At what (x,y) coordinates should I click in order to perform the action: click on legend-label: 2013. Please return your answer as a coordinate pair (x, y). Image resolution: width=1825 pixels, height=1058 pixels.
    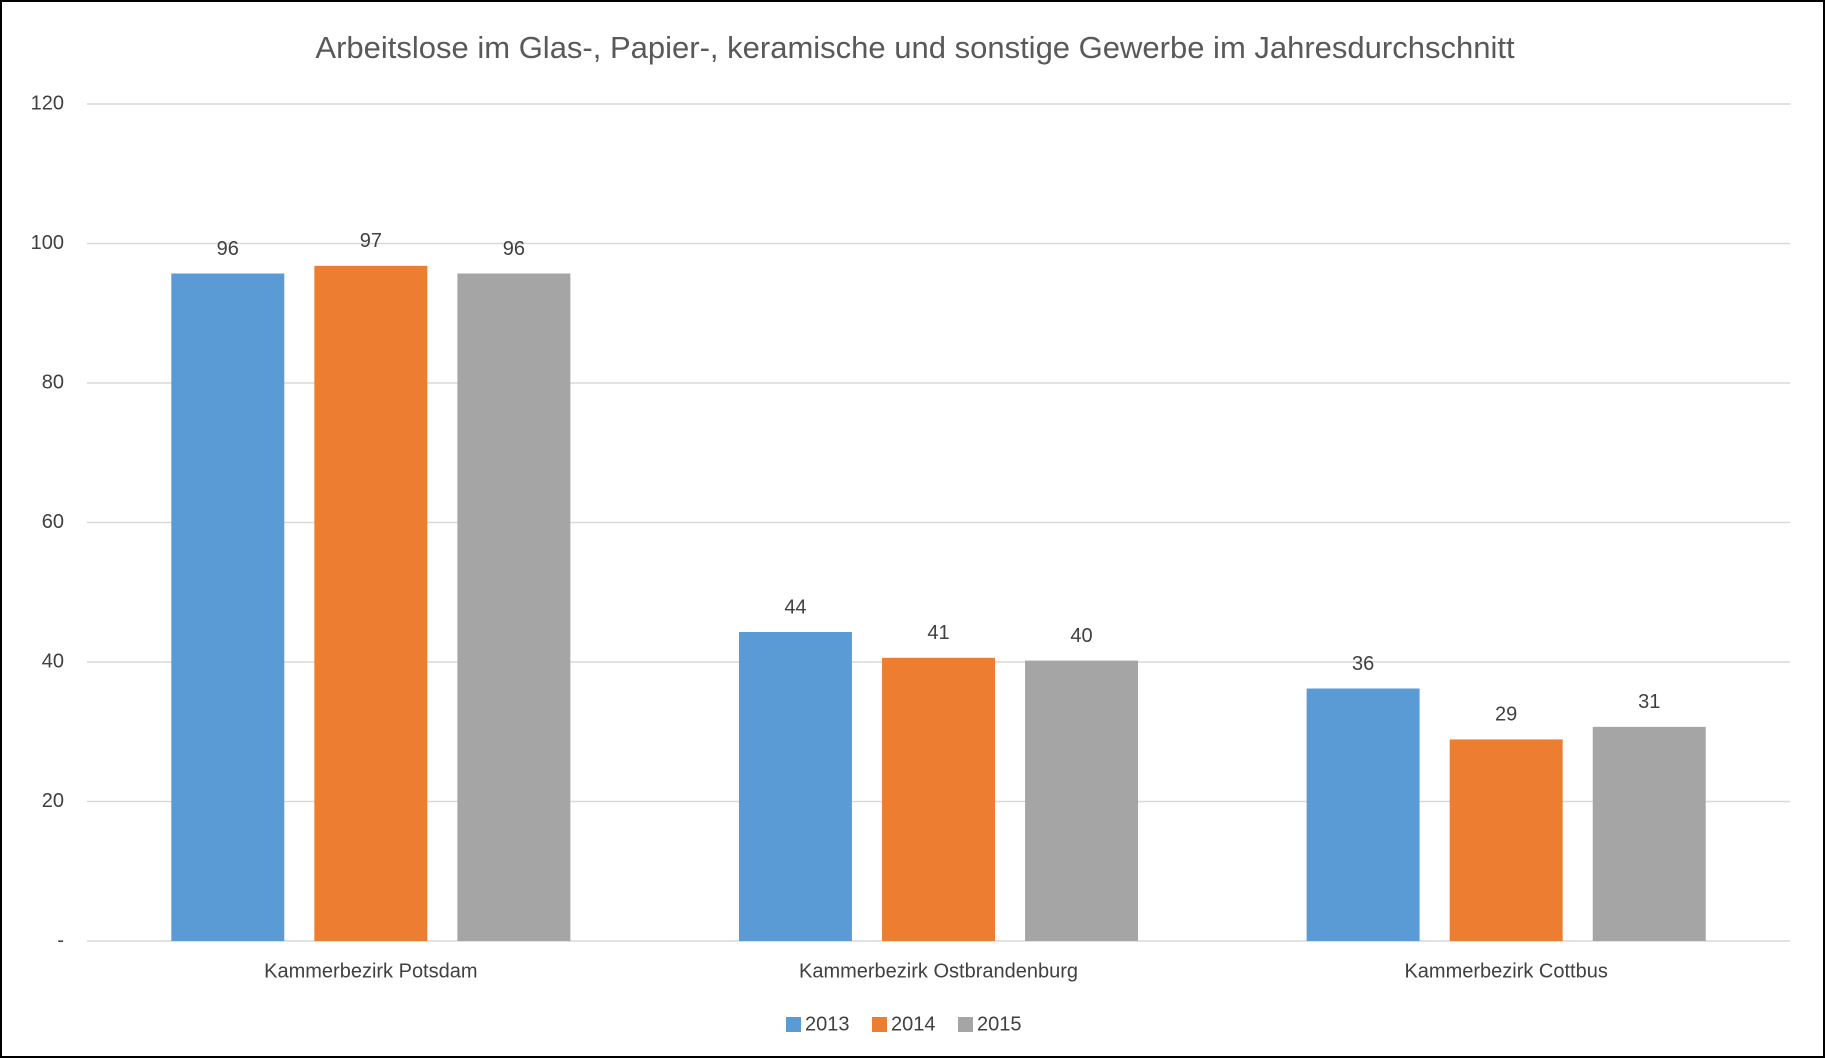
    Looking at the image, I should click on (827, 1024).